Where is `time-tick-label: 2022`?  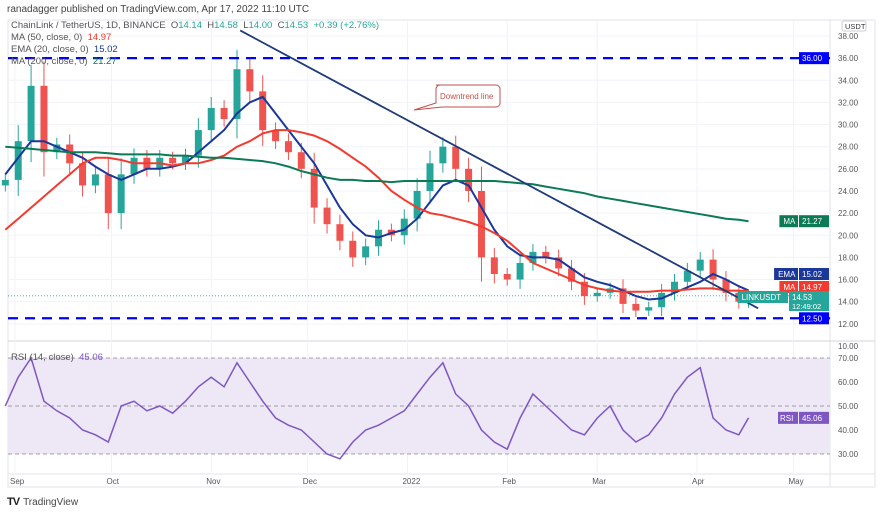 time-tick-label: 2022 is located at coordinates (411, 481).